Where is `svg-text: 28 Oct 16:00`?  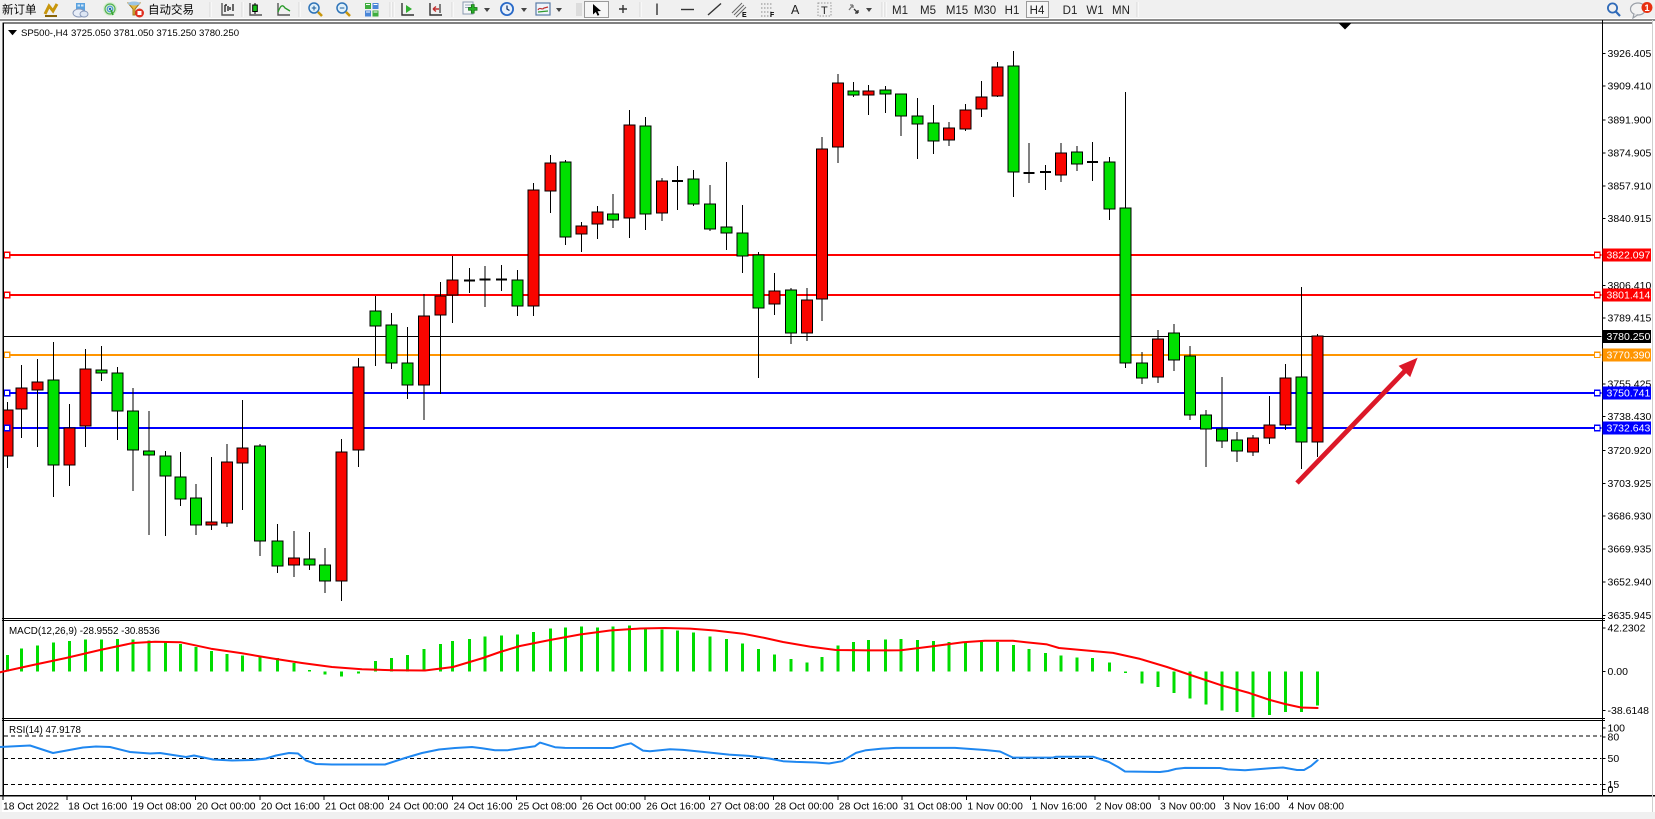 svg-text: 28 Oct 16:00 is located at coordinates (868, 807).